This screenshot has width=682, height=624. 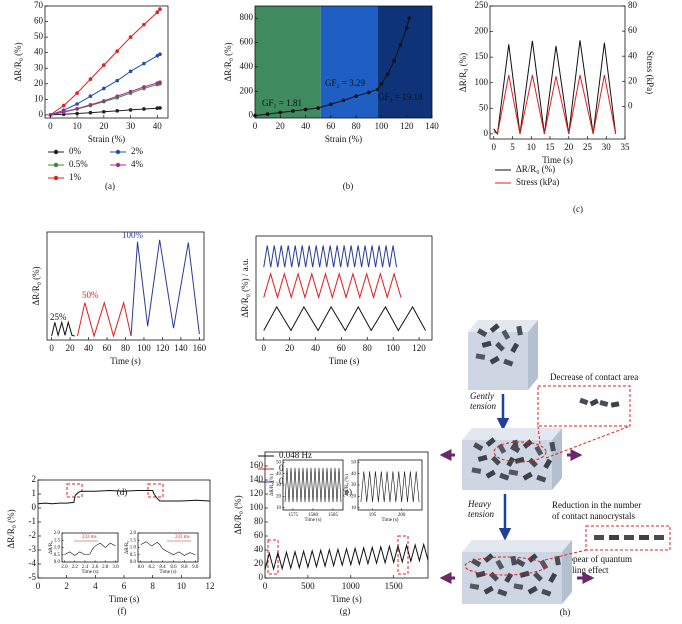 What do you see at coordinates (131, 126) in the screenshot?
I see `x-tick-label: 30` at bounding box center [131, 126].